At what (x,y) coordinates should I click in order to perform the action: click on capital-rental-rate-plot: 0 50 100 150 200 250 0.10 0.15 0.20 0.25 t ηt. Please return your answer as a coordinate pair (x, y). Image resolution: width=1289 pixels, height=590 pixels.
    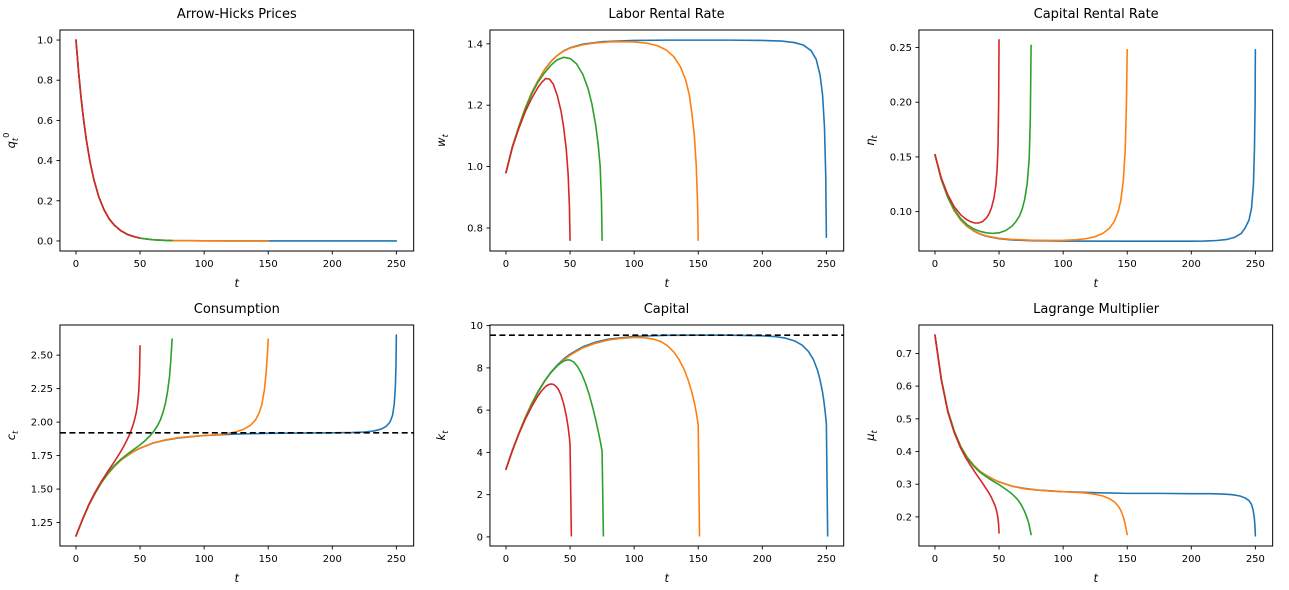
    Looking at the image, I should click on (1068, 159).